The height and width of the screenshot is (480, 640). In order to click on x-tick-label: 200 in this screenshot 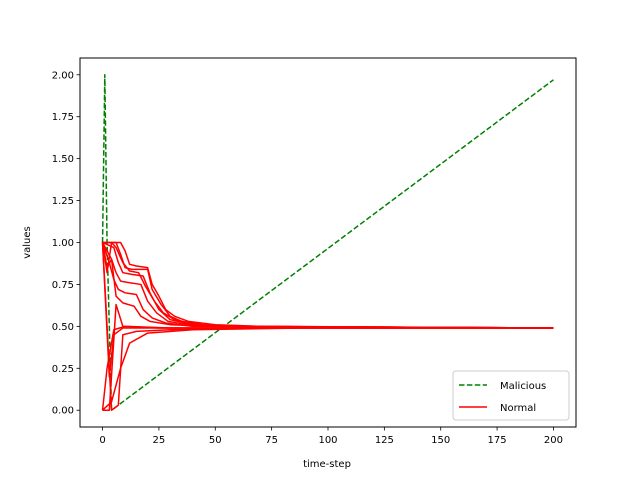, I will do `click(553, 440)`.